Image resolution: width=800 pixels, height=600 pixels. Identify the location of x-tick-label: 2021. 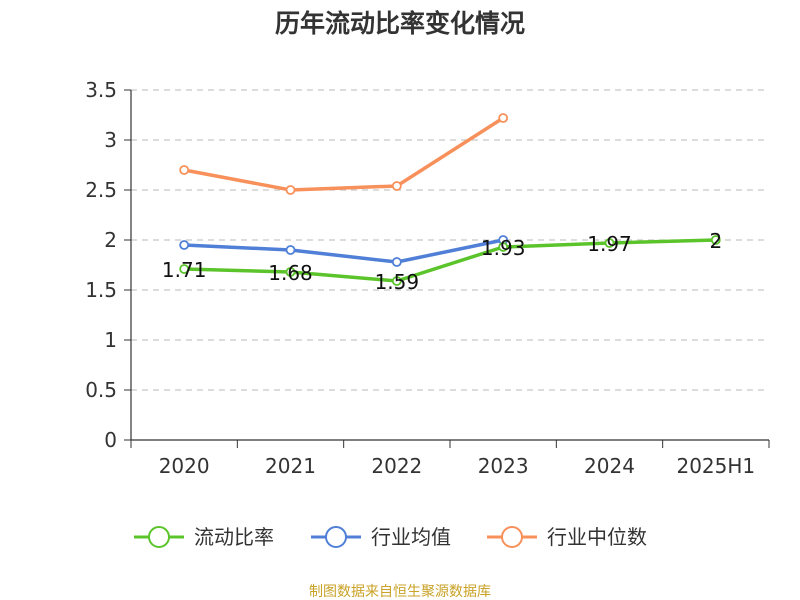
(290, 466).